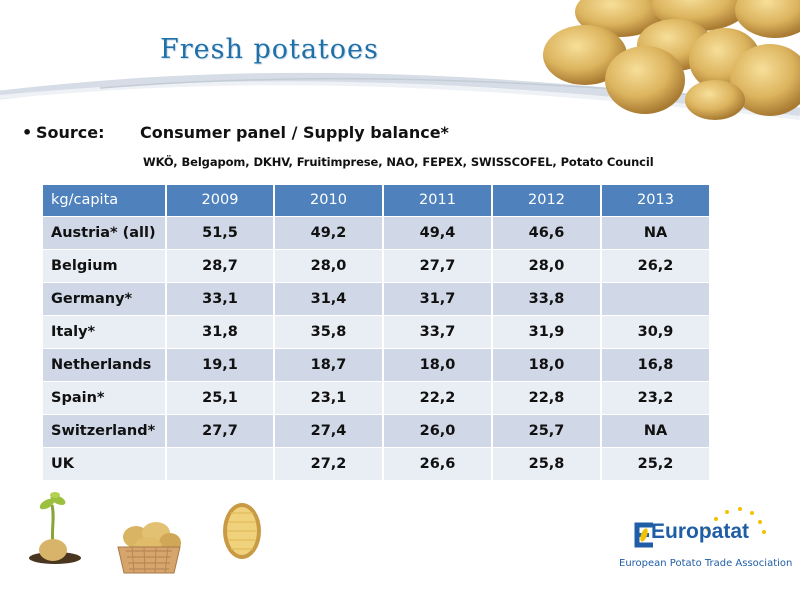 The image size is (800, 600). Describe the element at coordinates (105, 464) in the screenshot. I see `country-cell: UK` at that location.